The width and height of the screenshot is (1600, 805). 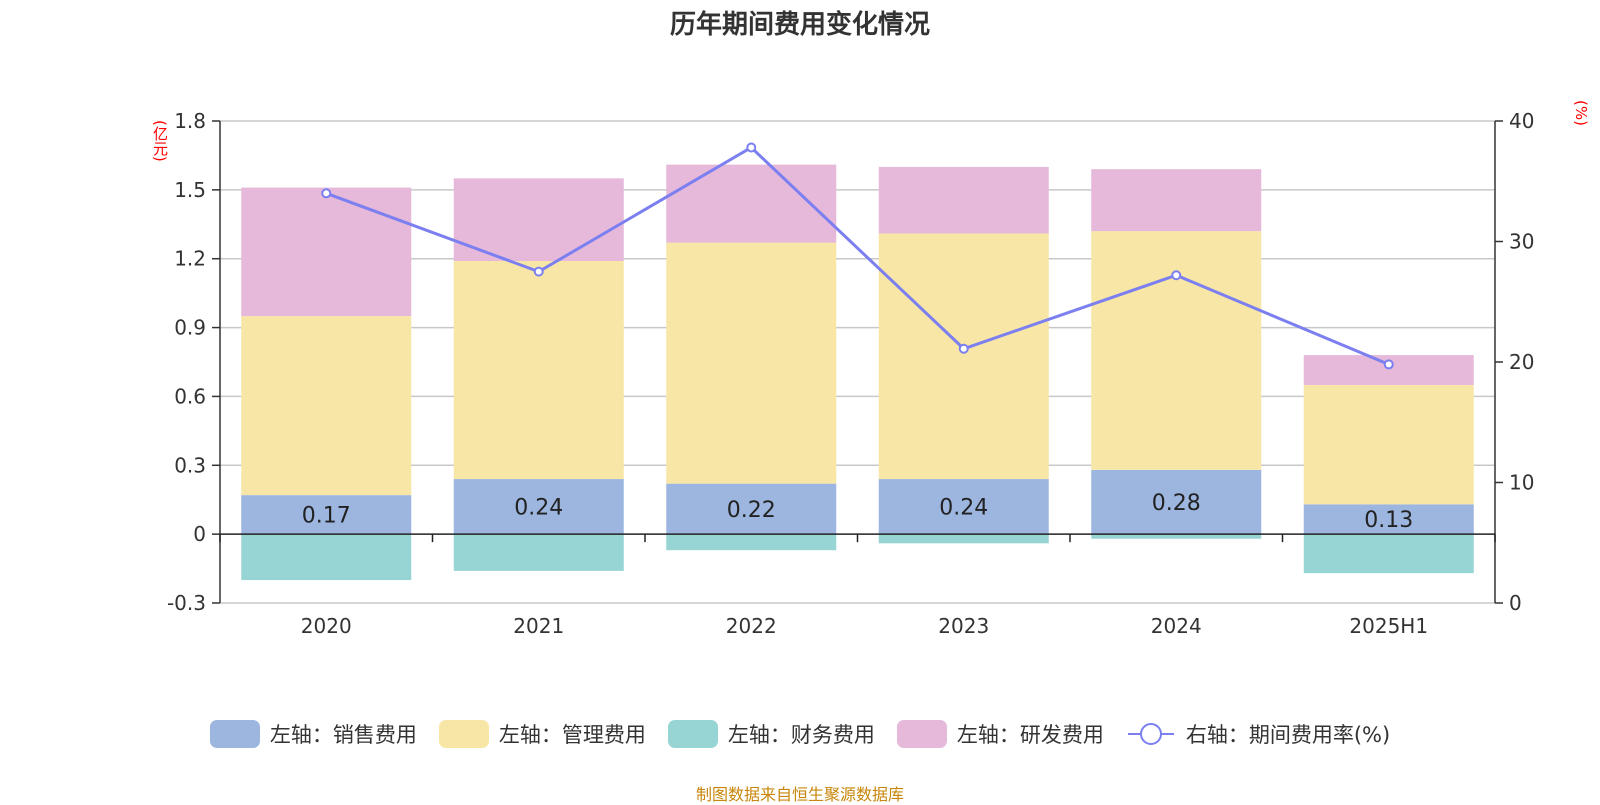 I want to click on legend-item-management: 左轴：管理费用, so click(x=542, y=734).